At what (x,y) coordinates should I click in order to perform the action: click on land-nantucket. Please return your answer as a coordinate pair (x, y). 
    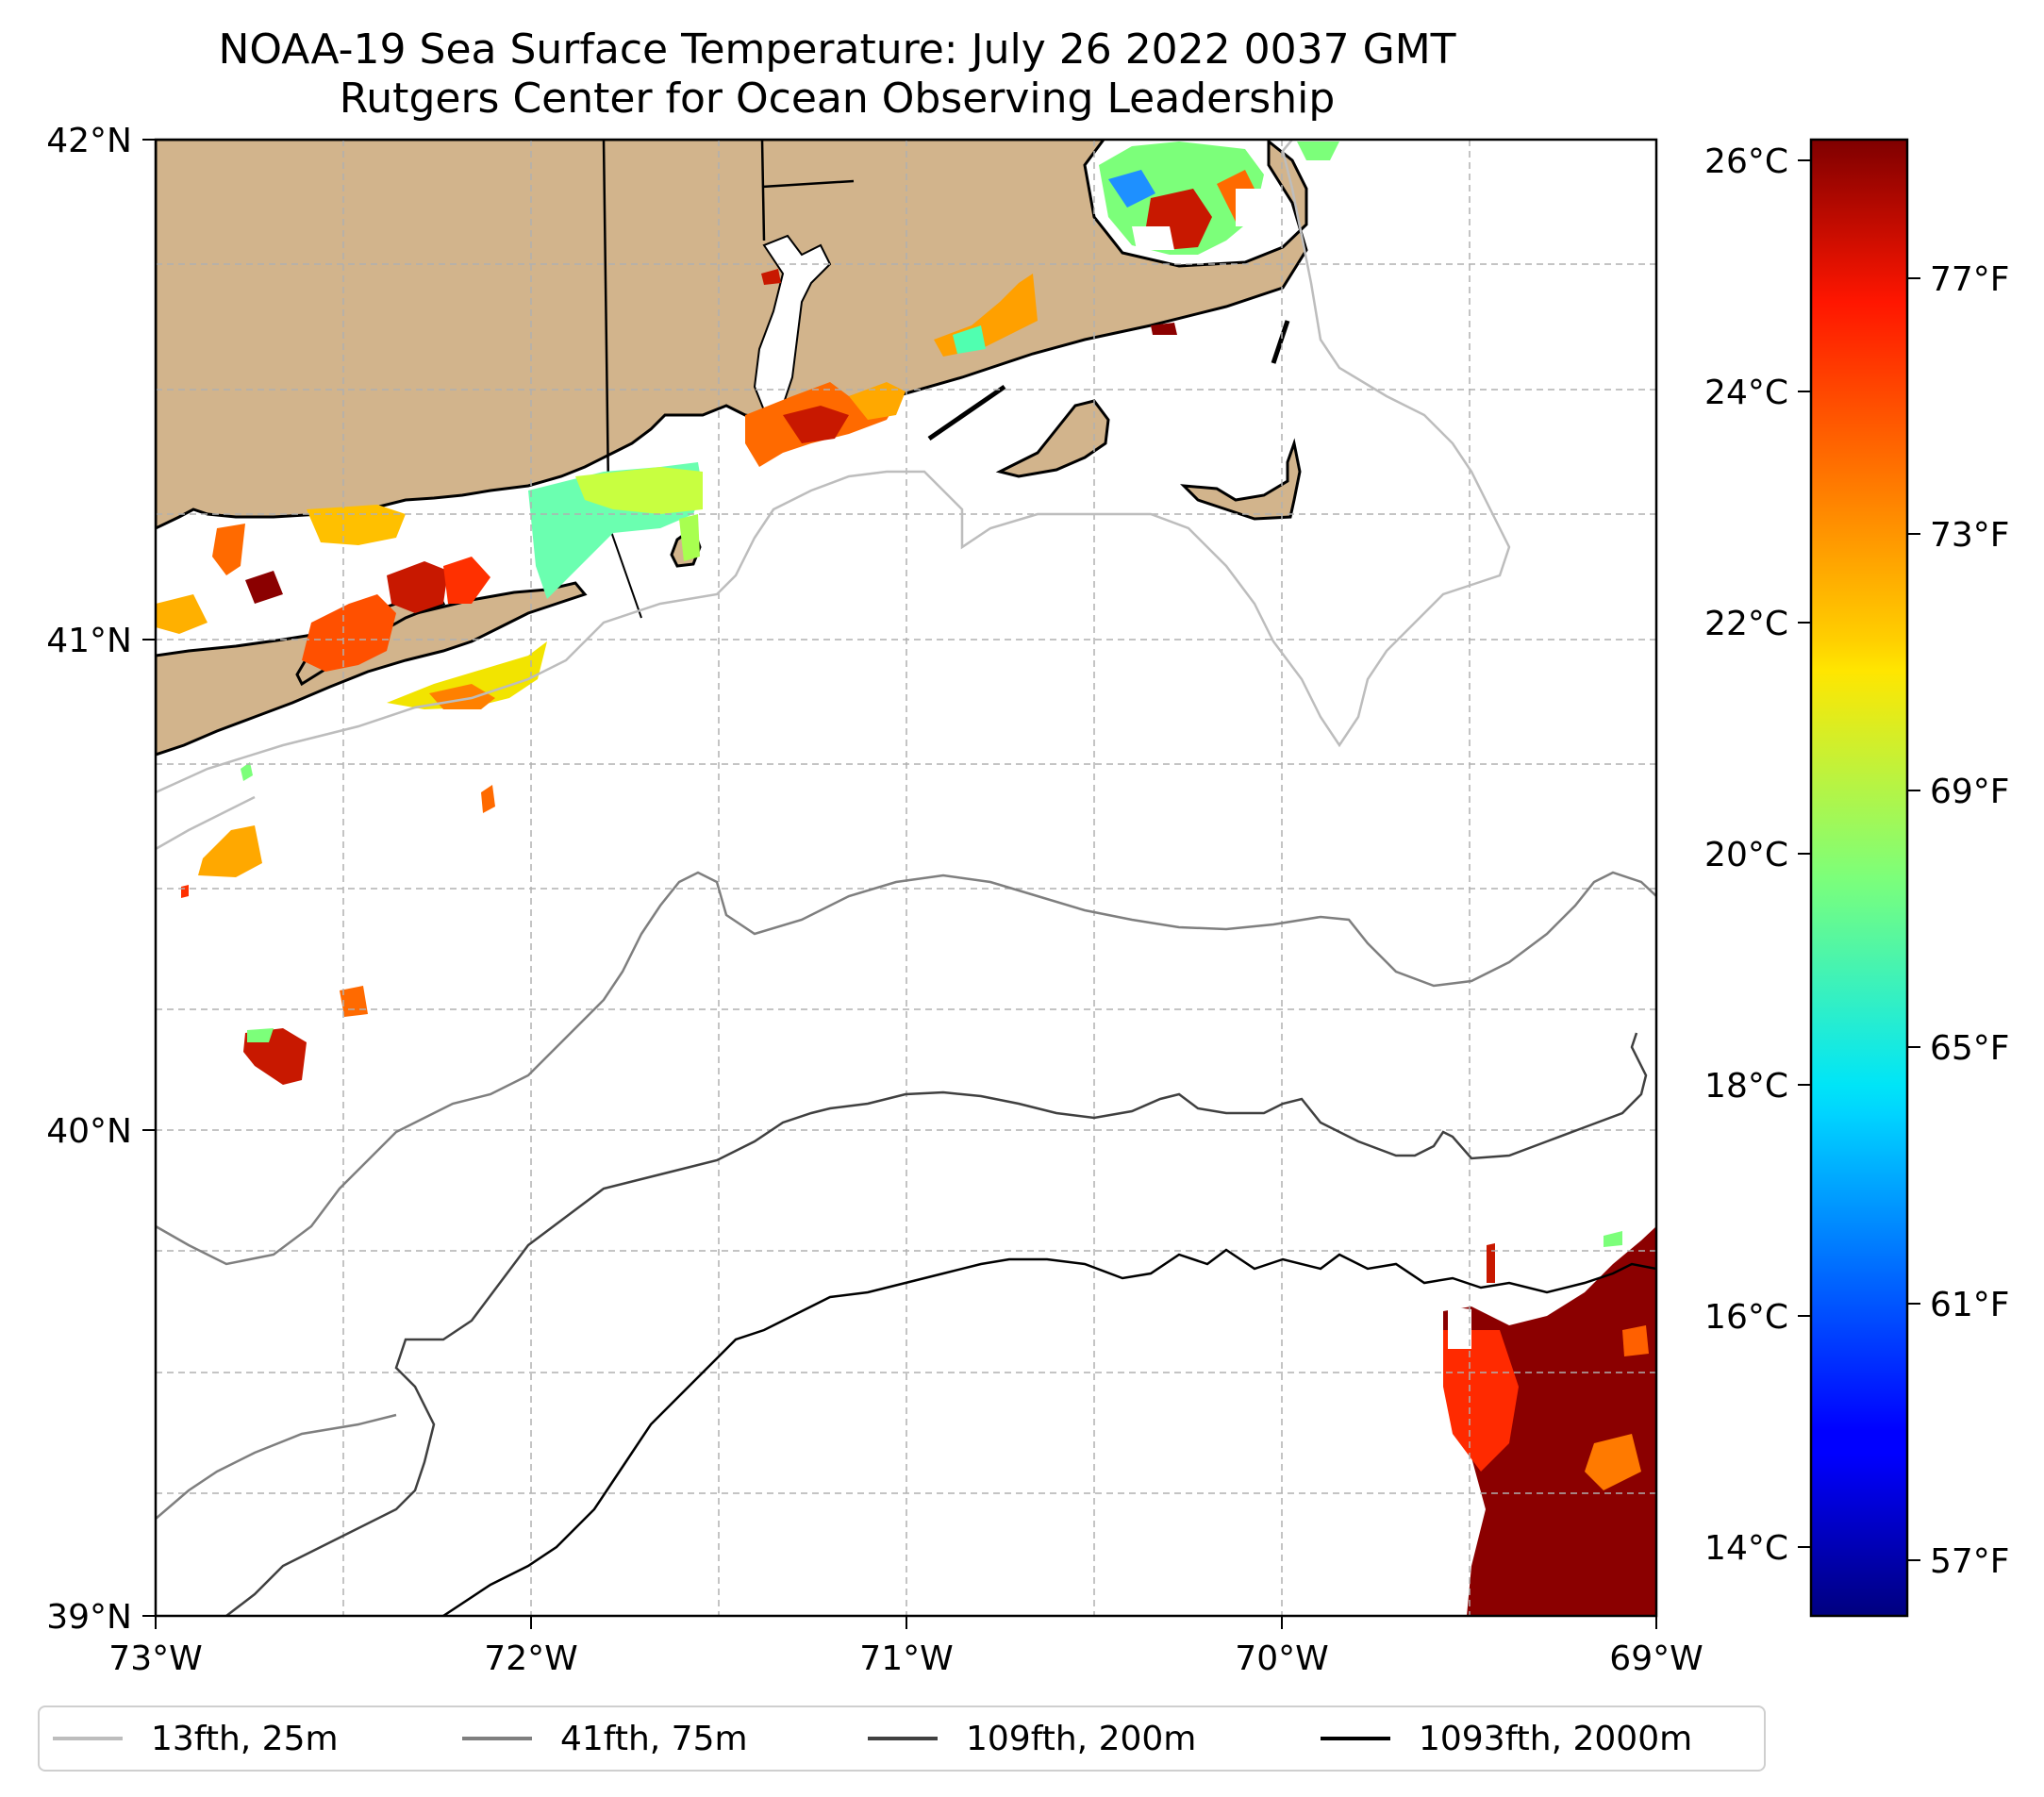
    Looking at the image, I should click on (1241, 479).